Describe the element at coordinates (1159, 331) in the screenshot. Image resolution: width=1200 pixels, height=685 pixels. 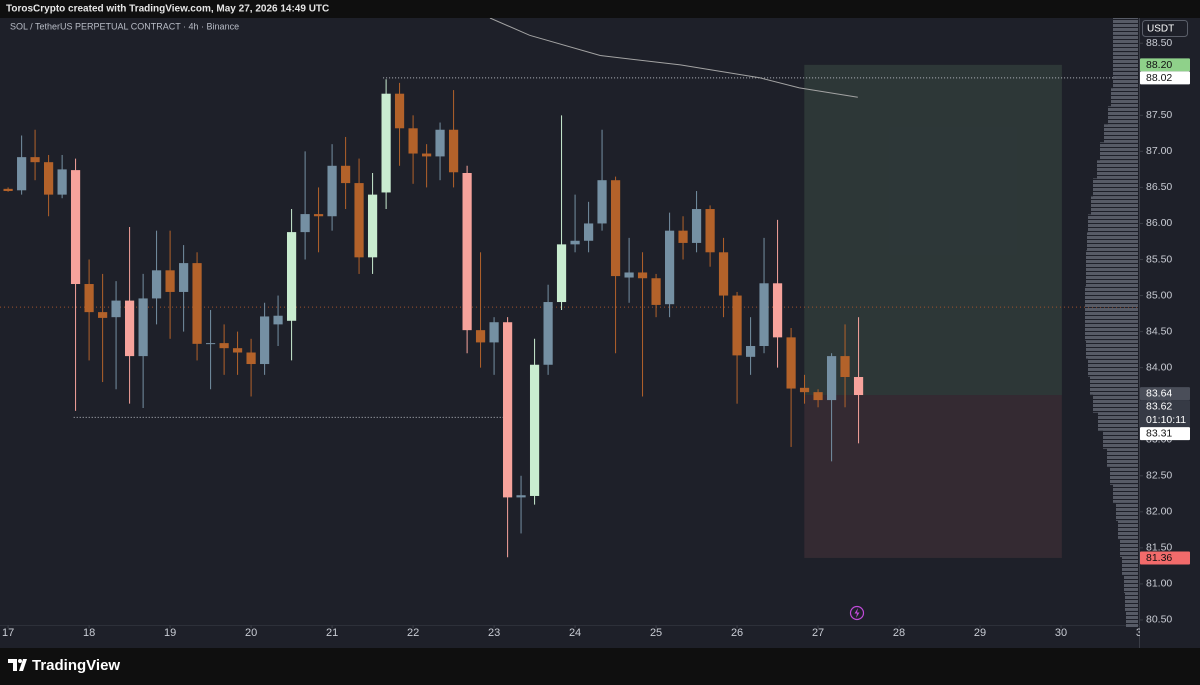
I see `y-tick-label: 84.50` at that location.